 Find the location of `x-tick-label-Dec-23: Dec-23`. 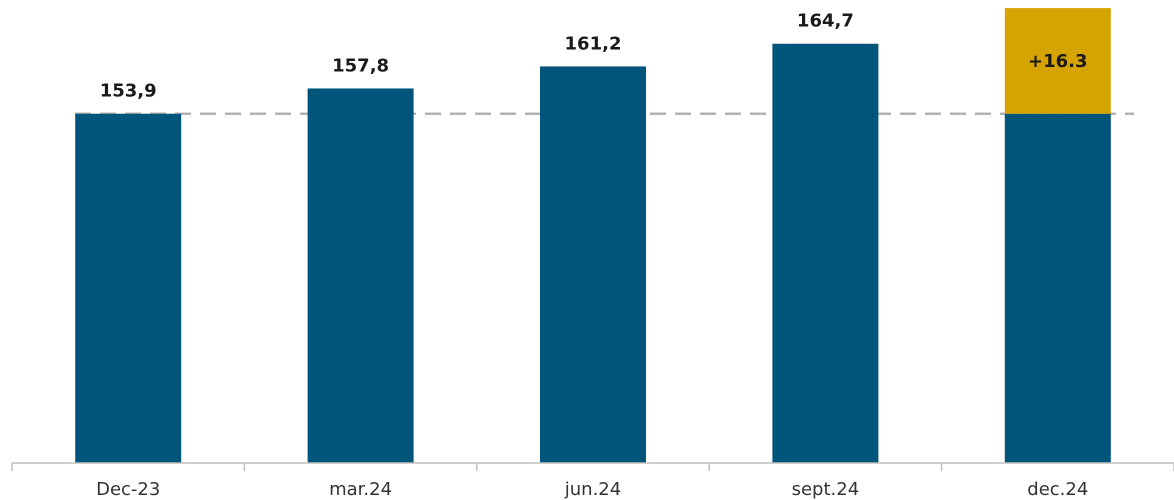

x-tick-label-Dec-23: Dec-23 is located at coordinates (128, 489).